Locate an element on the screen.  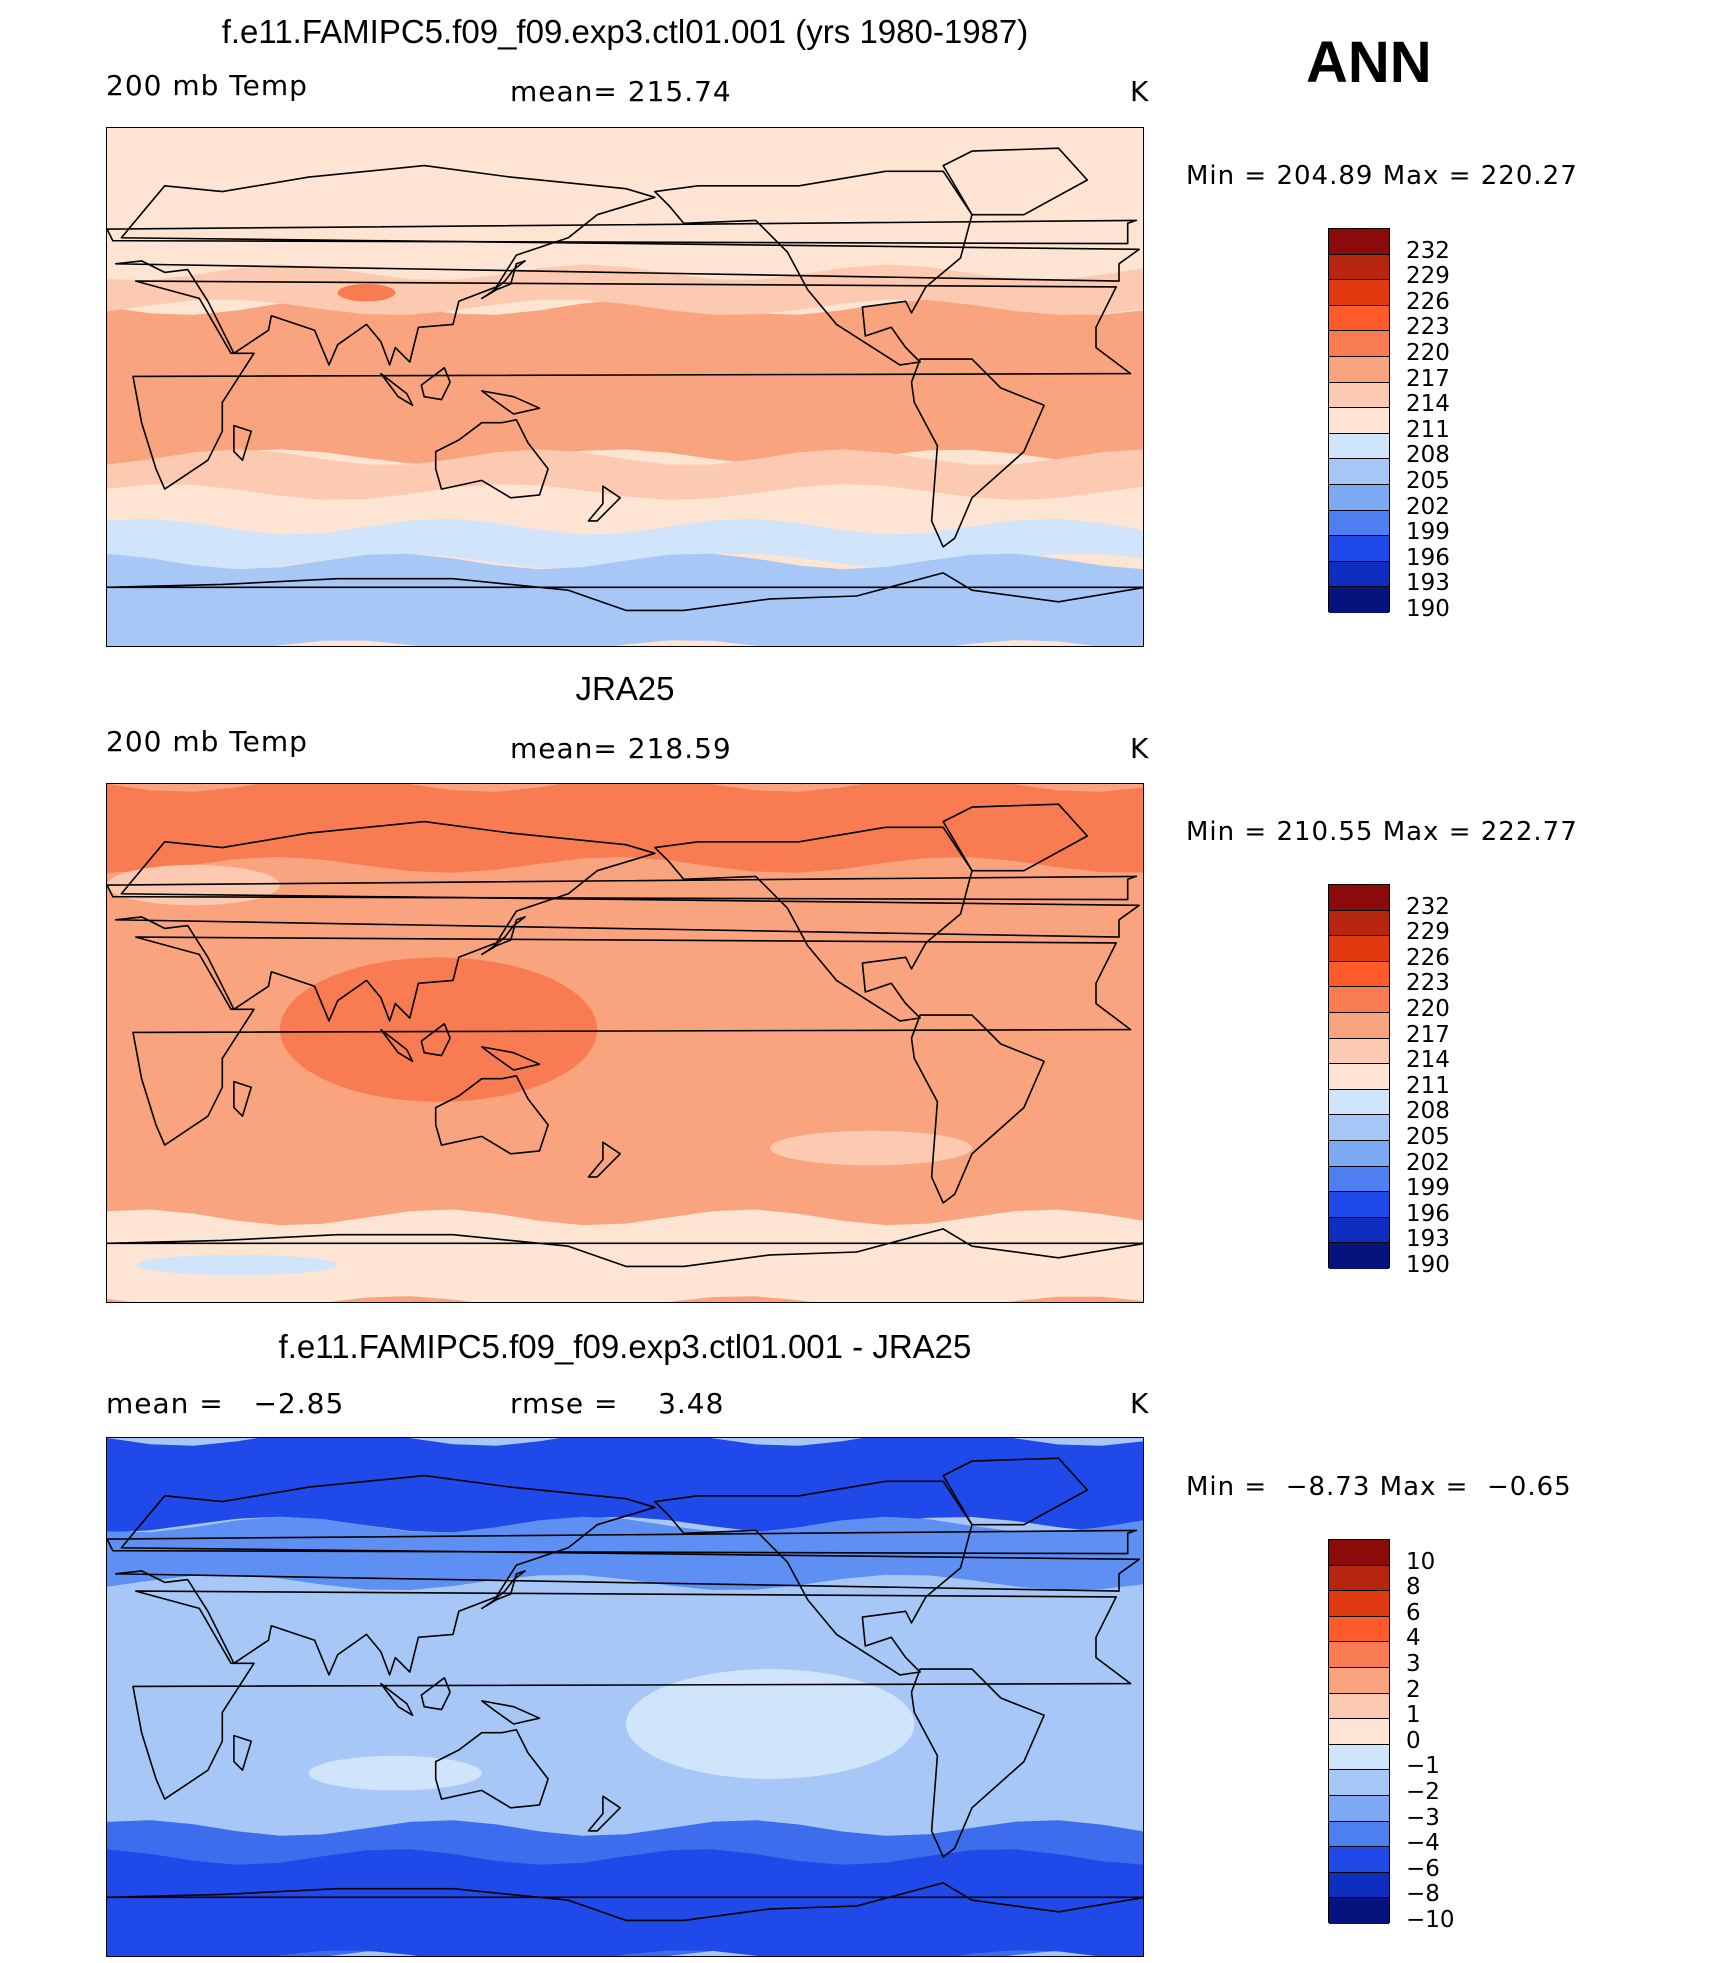
colorbar-tick-label: 202 is located at coordinates (1428, 506).